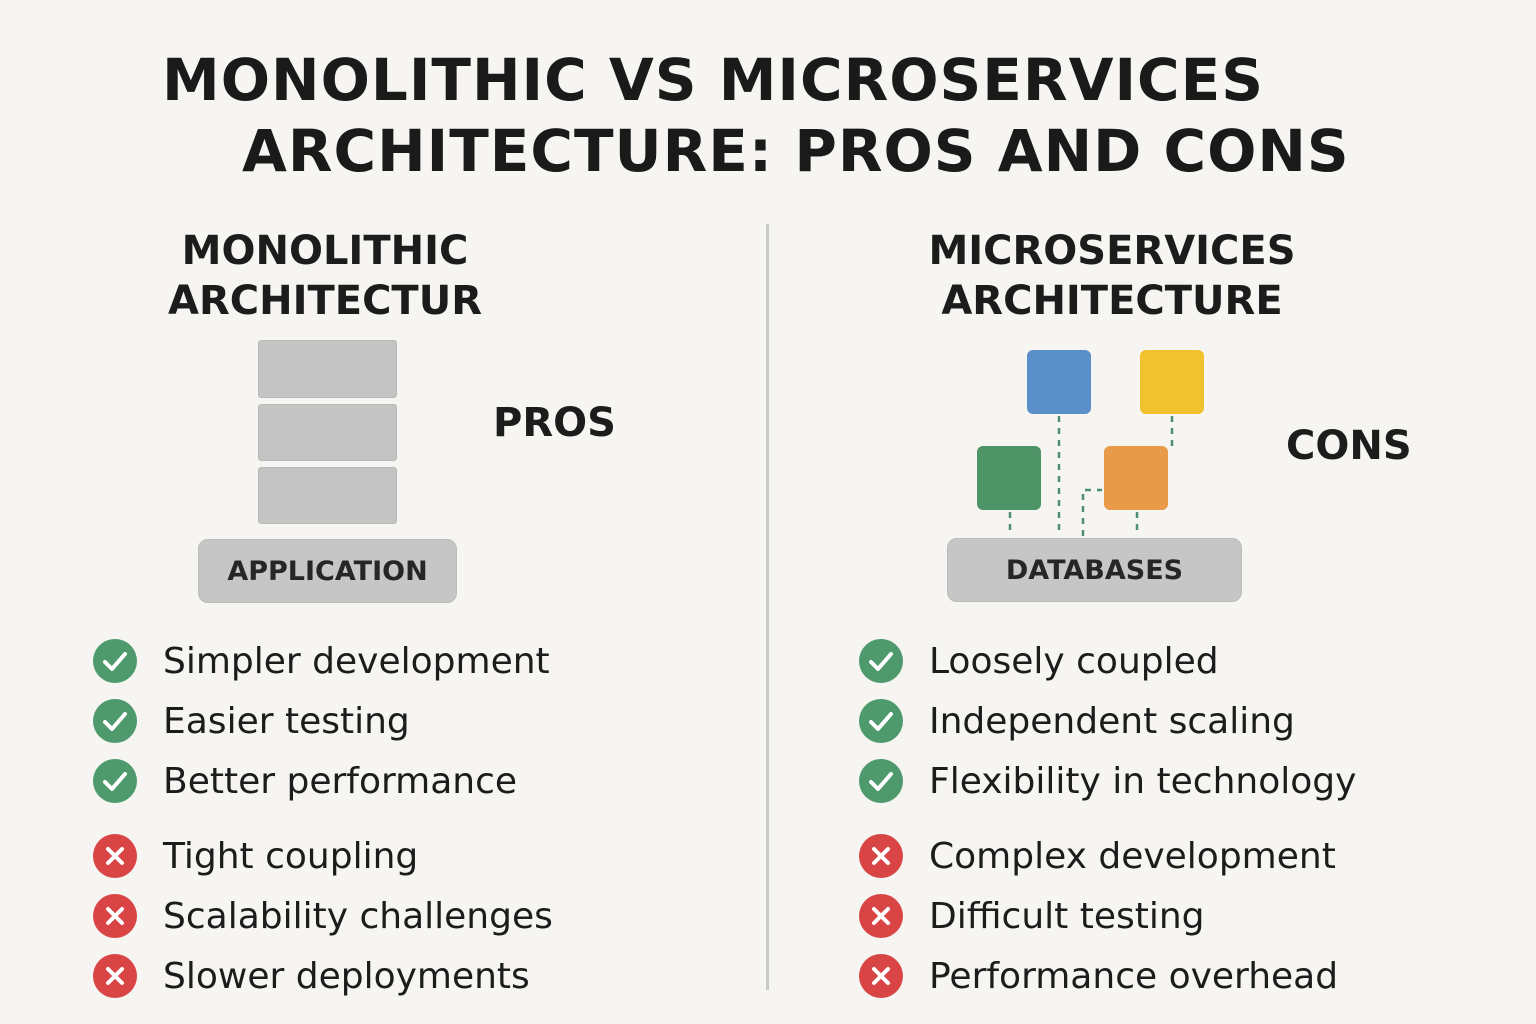  What do you see at coordinates (291, 856) in the screenshot?
I see `list-item-text: Tight coupling` at bounding box center [291, 856].